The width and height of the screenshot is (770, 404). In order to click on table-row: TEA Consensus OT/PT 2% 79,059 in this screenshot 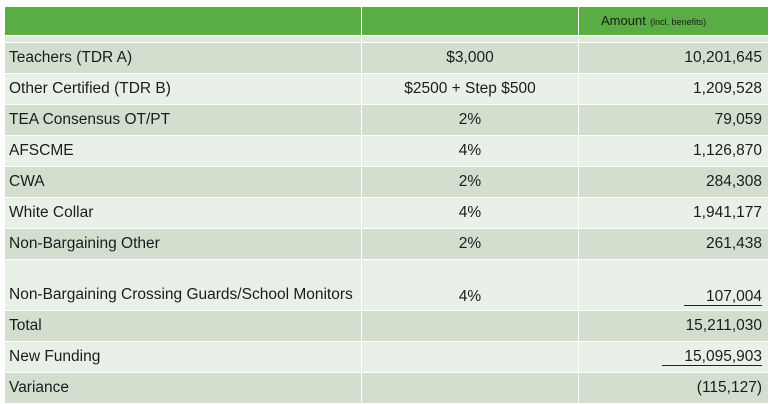, I will do `click(386, 120)`.